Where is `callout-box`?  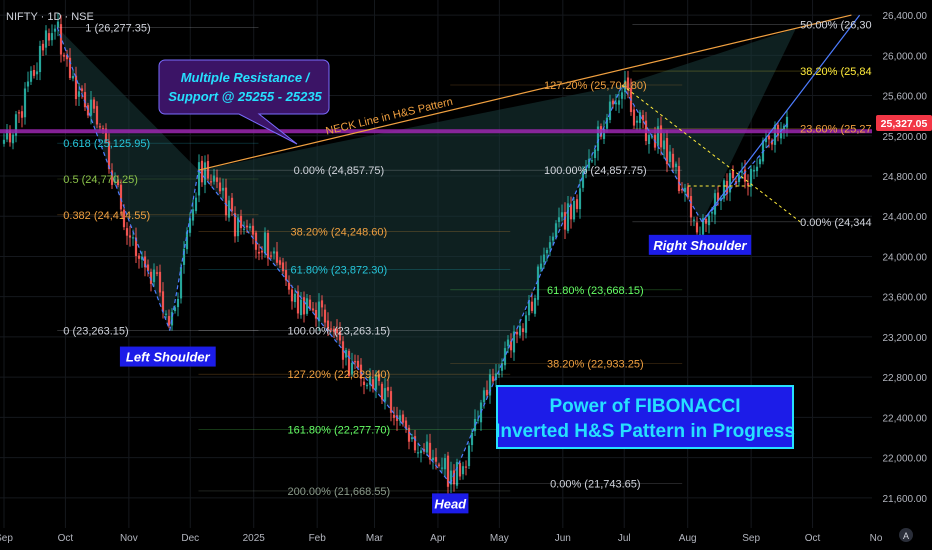
callout-box is located at coordinates (244, 102).